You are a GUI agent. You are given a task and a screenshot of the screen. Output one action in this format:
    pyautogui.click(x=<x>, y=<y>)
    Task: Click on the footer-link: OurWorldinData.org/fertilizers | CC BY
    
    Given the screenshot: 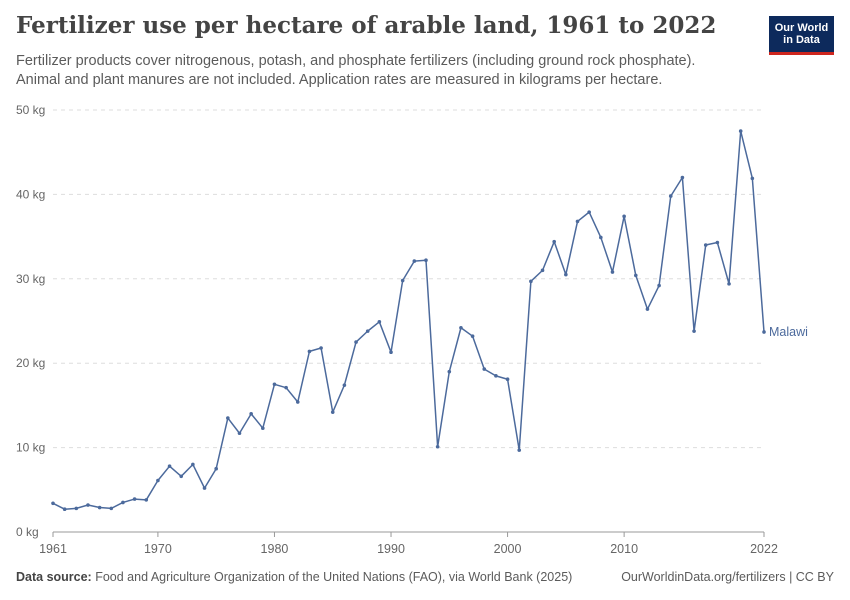 What is the action you would take?
    pyautogui.click(x=727, y=577)
    